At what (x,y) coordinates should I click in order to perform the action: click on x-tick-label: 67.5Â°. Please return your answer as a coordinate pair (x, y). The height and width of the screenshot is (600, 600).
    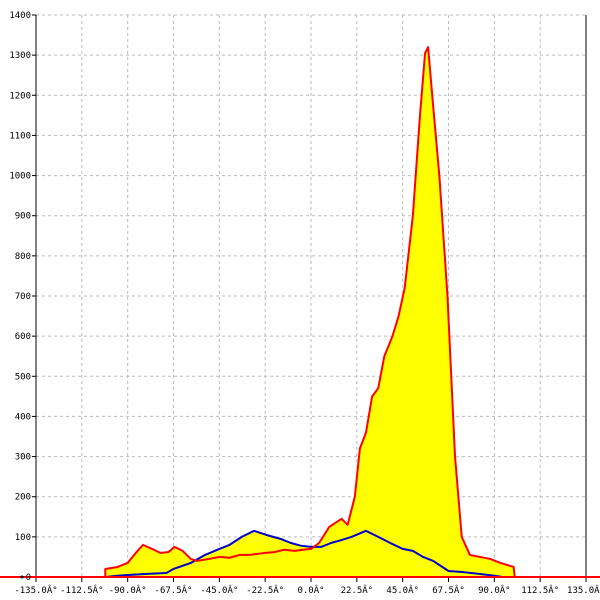
    Looking at the image, I should click on (448, 590).